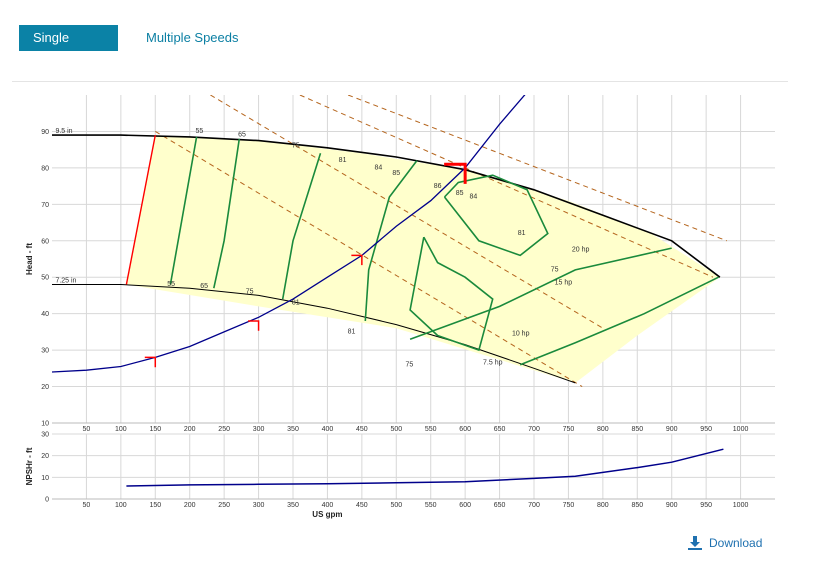  What do you see at coordinates (68, 48) in the screenshot?
I see `tab-single-pump: Single Pump` at bounding box center [68, 48].